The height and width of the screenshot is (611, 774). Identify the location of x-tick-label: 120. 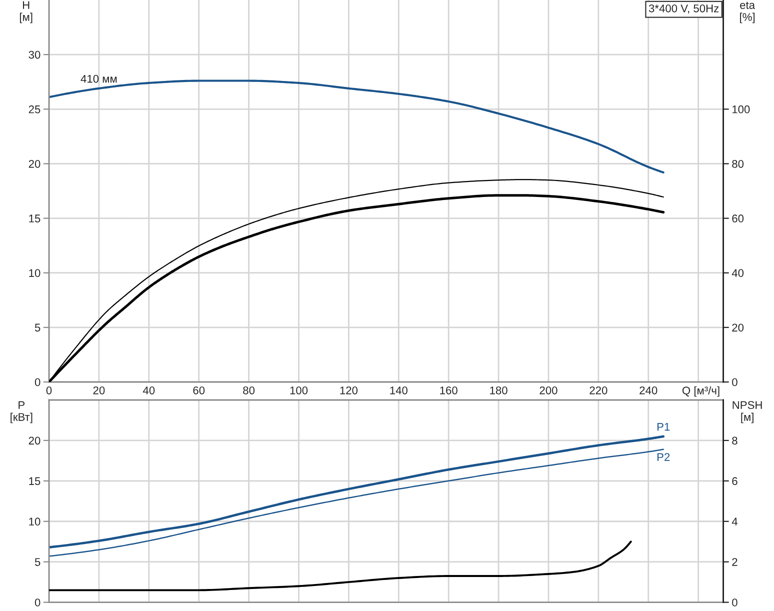
(349, 390).